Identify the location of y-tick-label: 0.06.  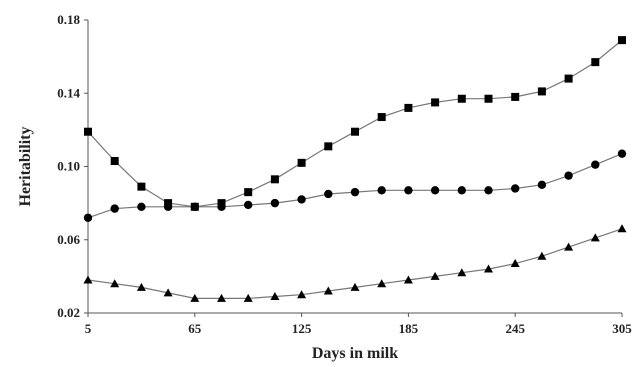
(68, 239).